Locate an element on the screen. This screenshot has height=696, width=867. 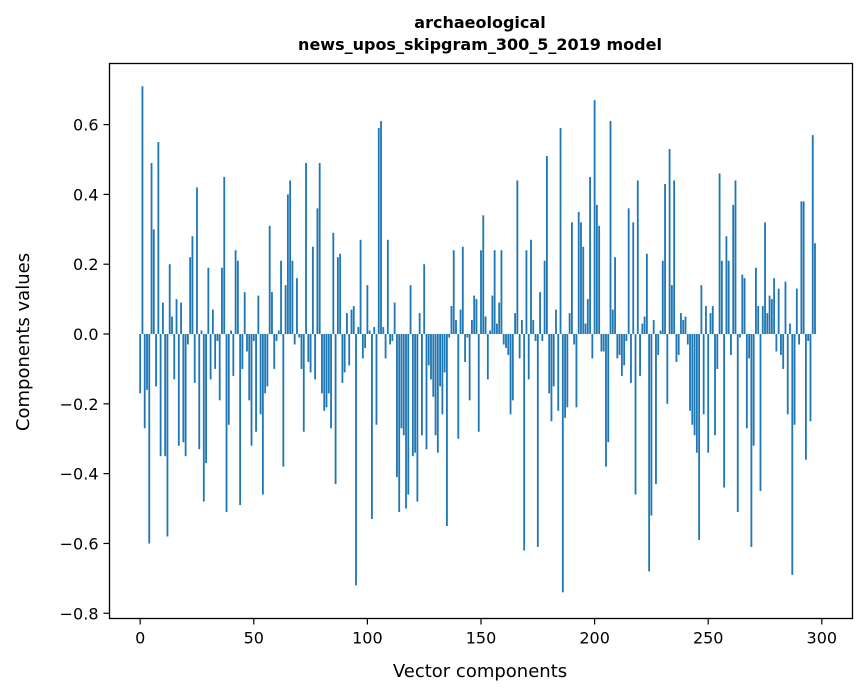
x-tick-label: 100 is located at coordinates (367, 638).